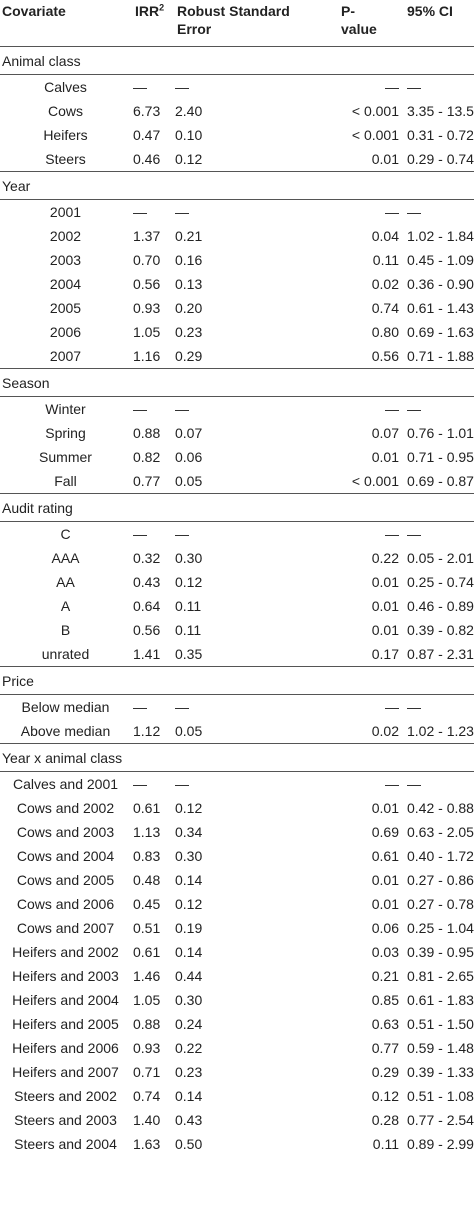 The width and height of the screenshot is (474, 1207). Describe the element at coordinates (65, 236) in the screenshot. I see `cell: 2002` at that location.